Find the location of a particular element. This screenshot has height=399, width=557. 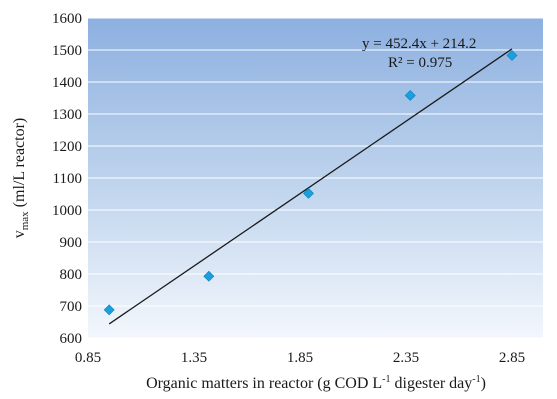

x-tick-label: 1.35 is located at coordinates (194, 358).